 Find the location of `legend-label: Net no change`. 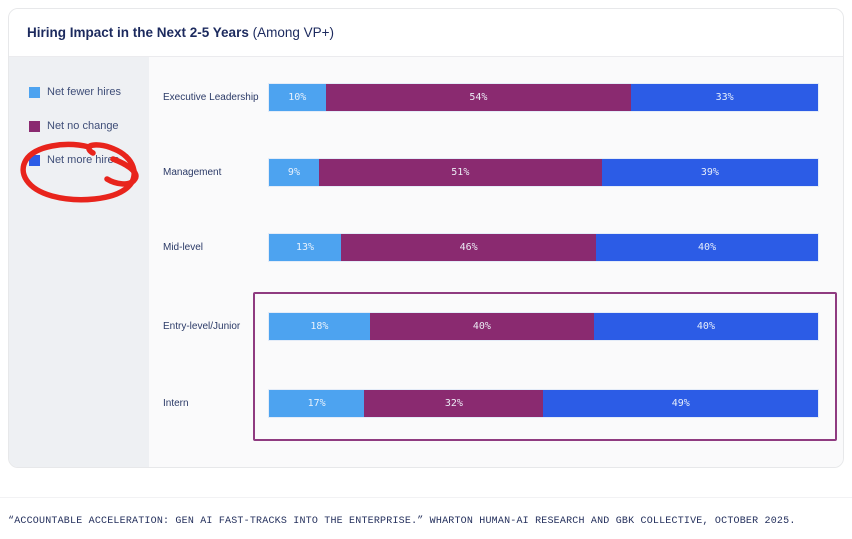

legend-label: Net no change is located at coordinates (83, 126).